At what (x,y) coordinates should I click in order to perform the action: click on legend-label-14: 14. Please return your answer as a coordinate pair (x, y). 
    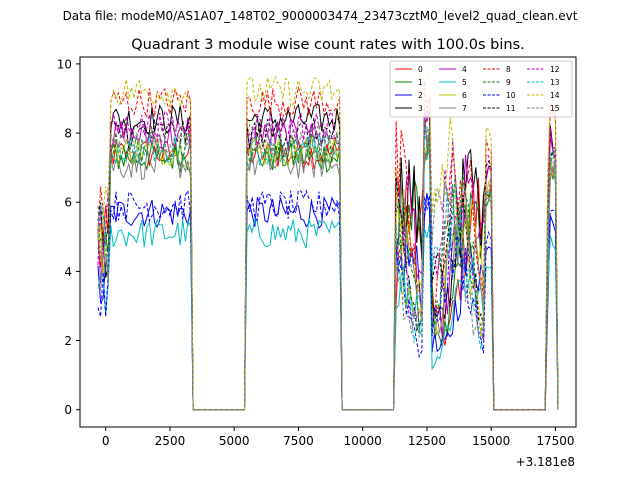
    Looking at the image, I should click on (555, 95).